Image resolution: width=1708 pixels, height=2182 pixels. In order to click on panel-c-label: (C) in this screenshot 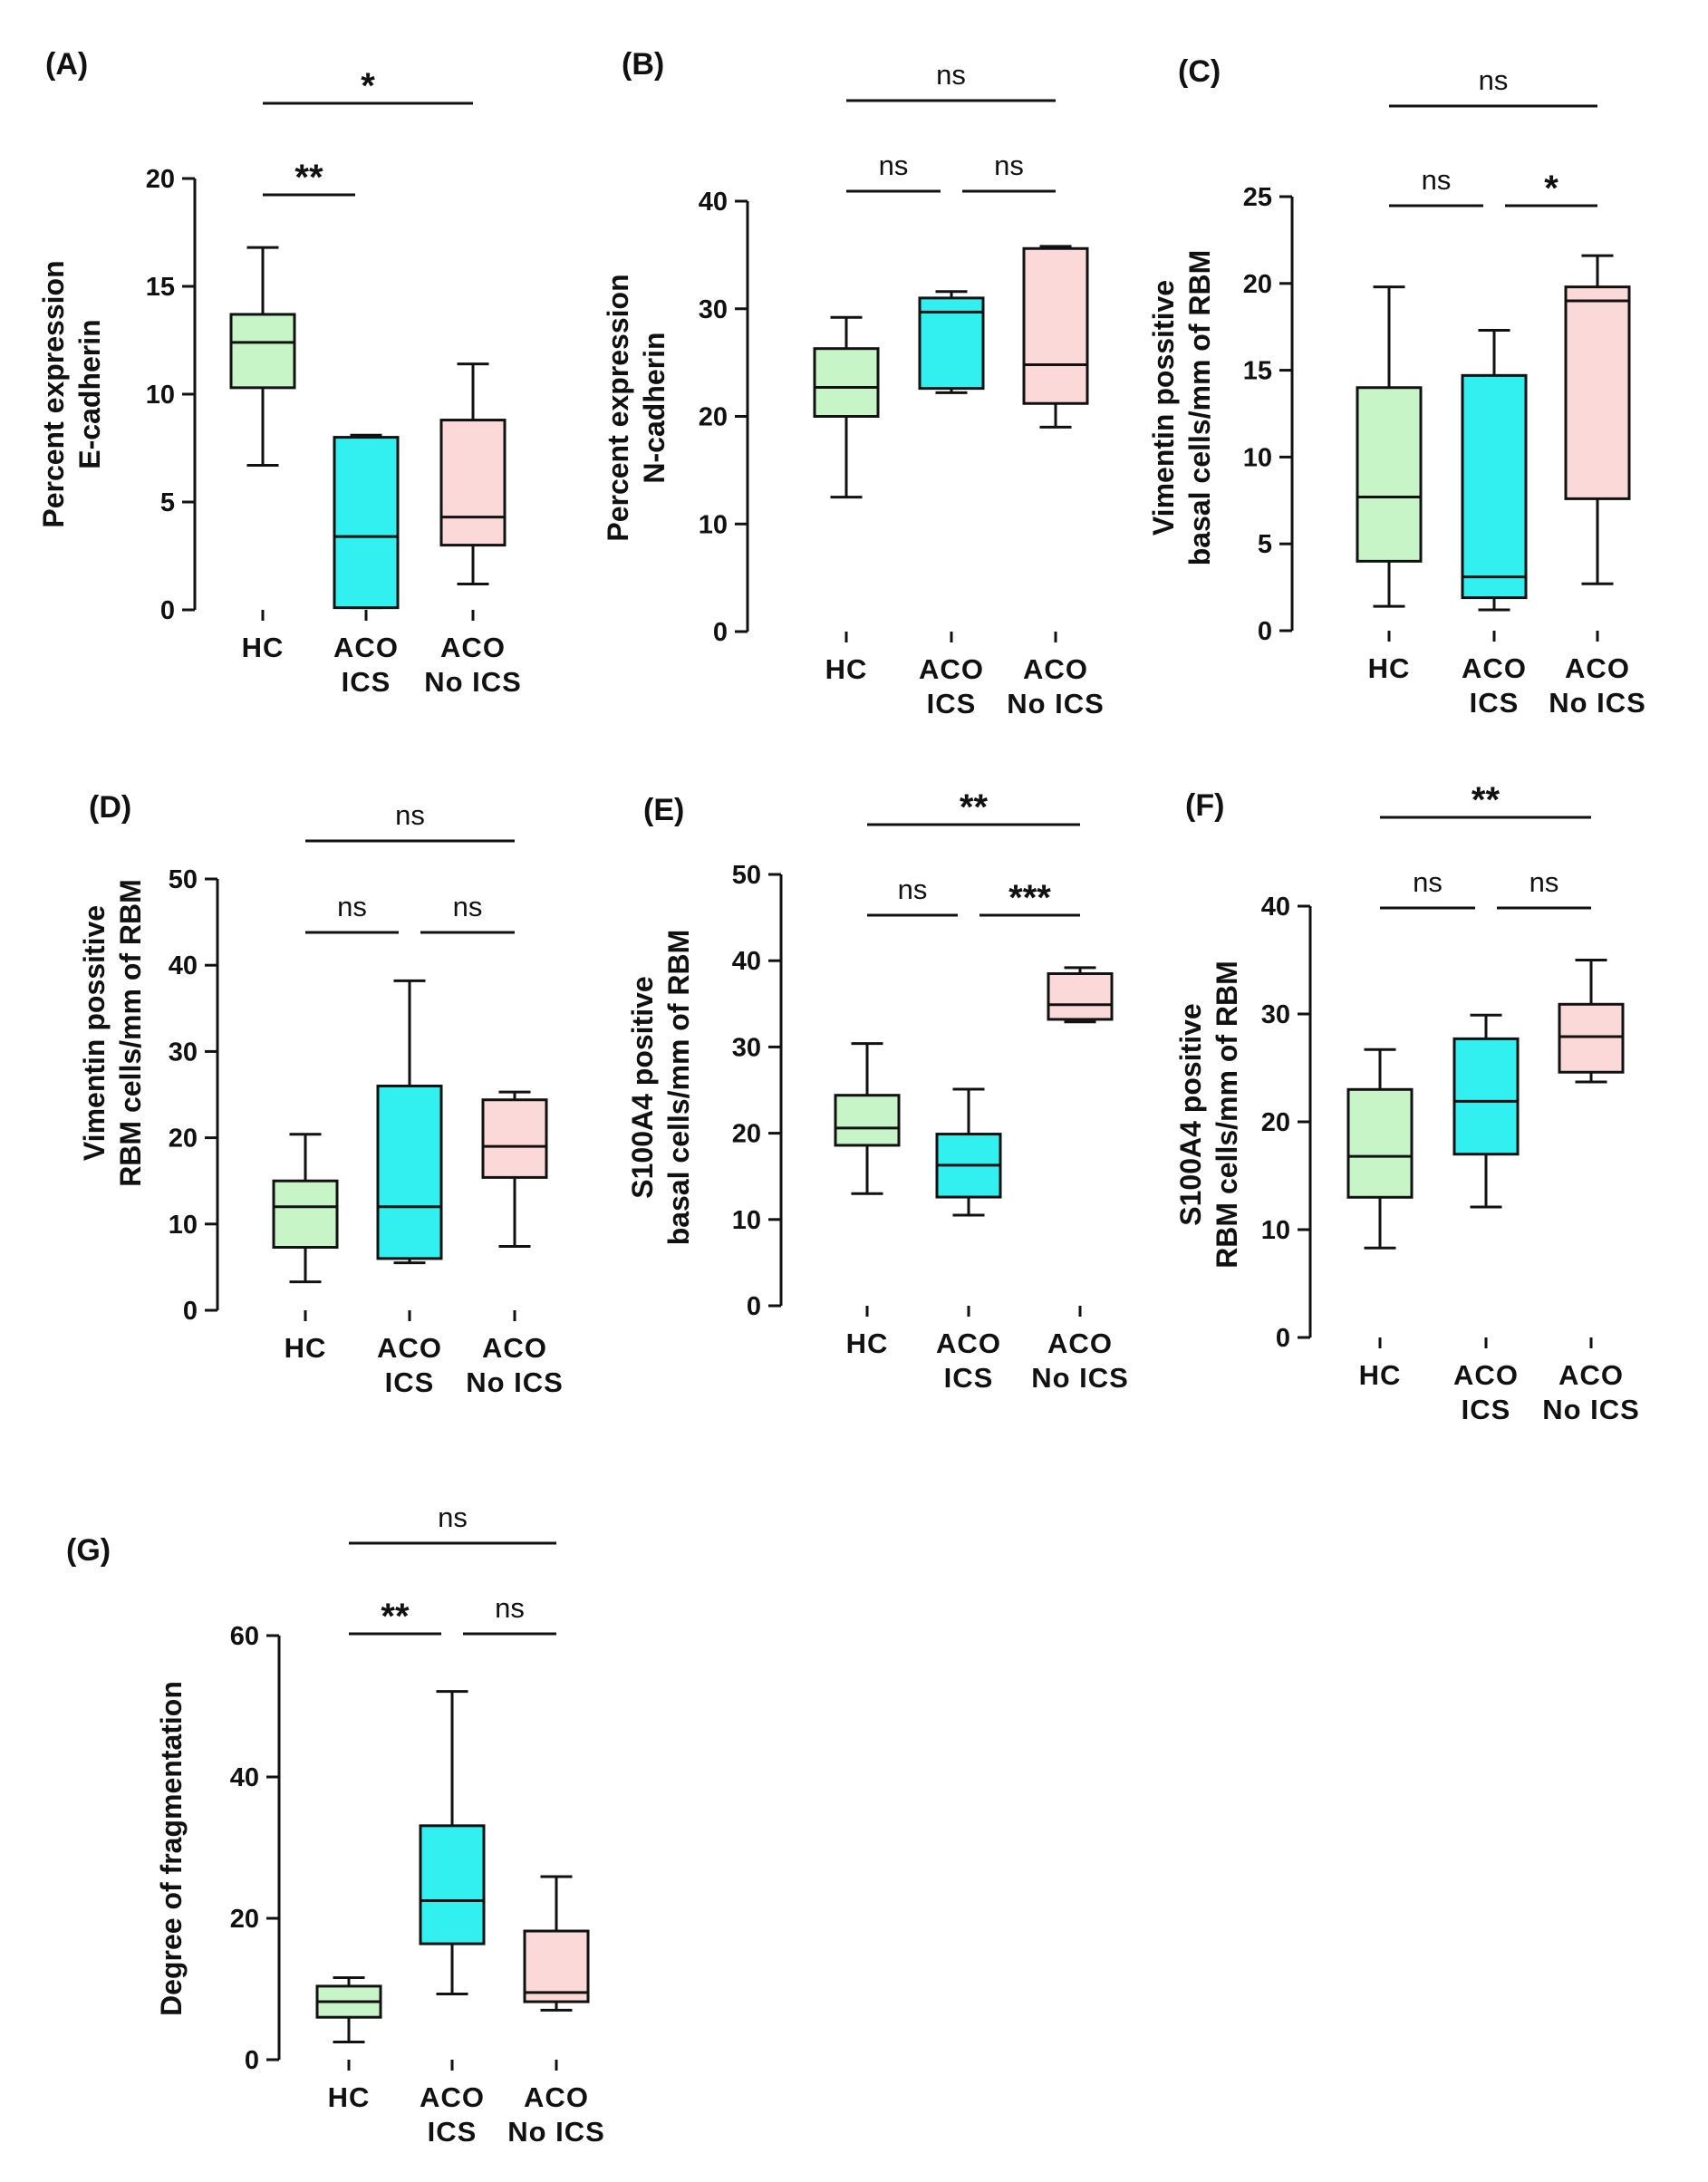, I will do `click(1199, 71)`.